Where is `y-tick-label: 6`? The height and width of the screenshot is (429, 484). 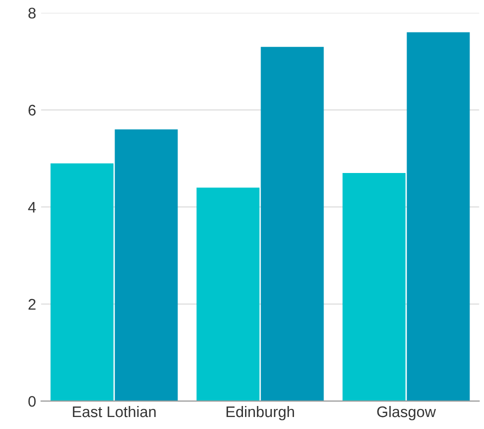 y-tick-label: 6 is located at coordinates (32, 110).